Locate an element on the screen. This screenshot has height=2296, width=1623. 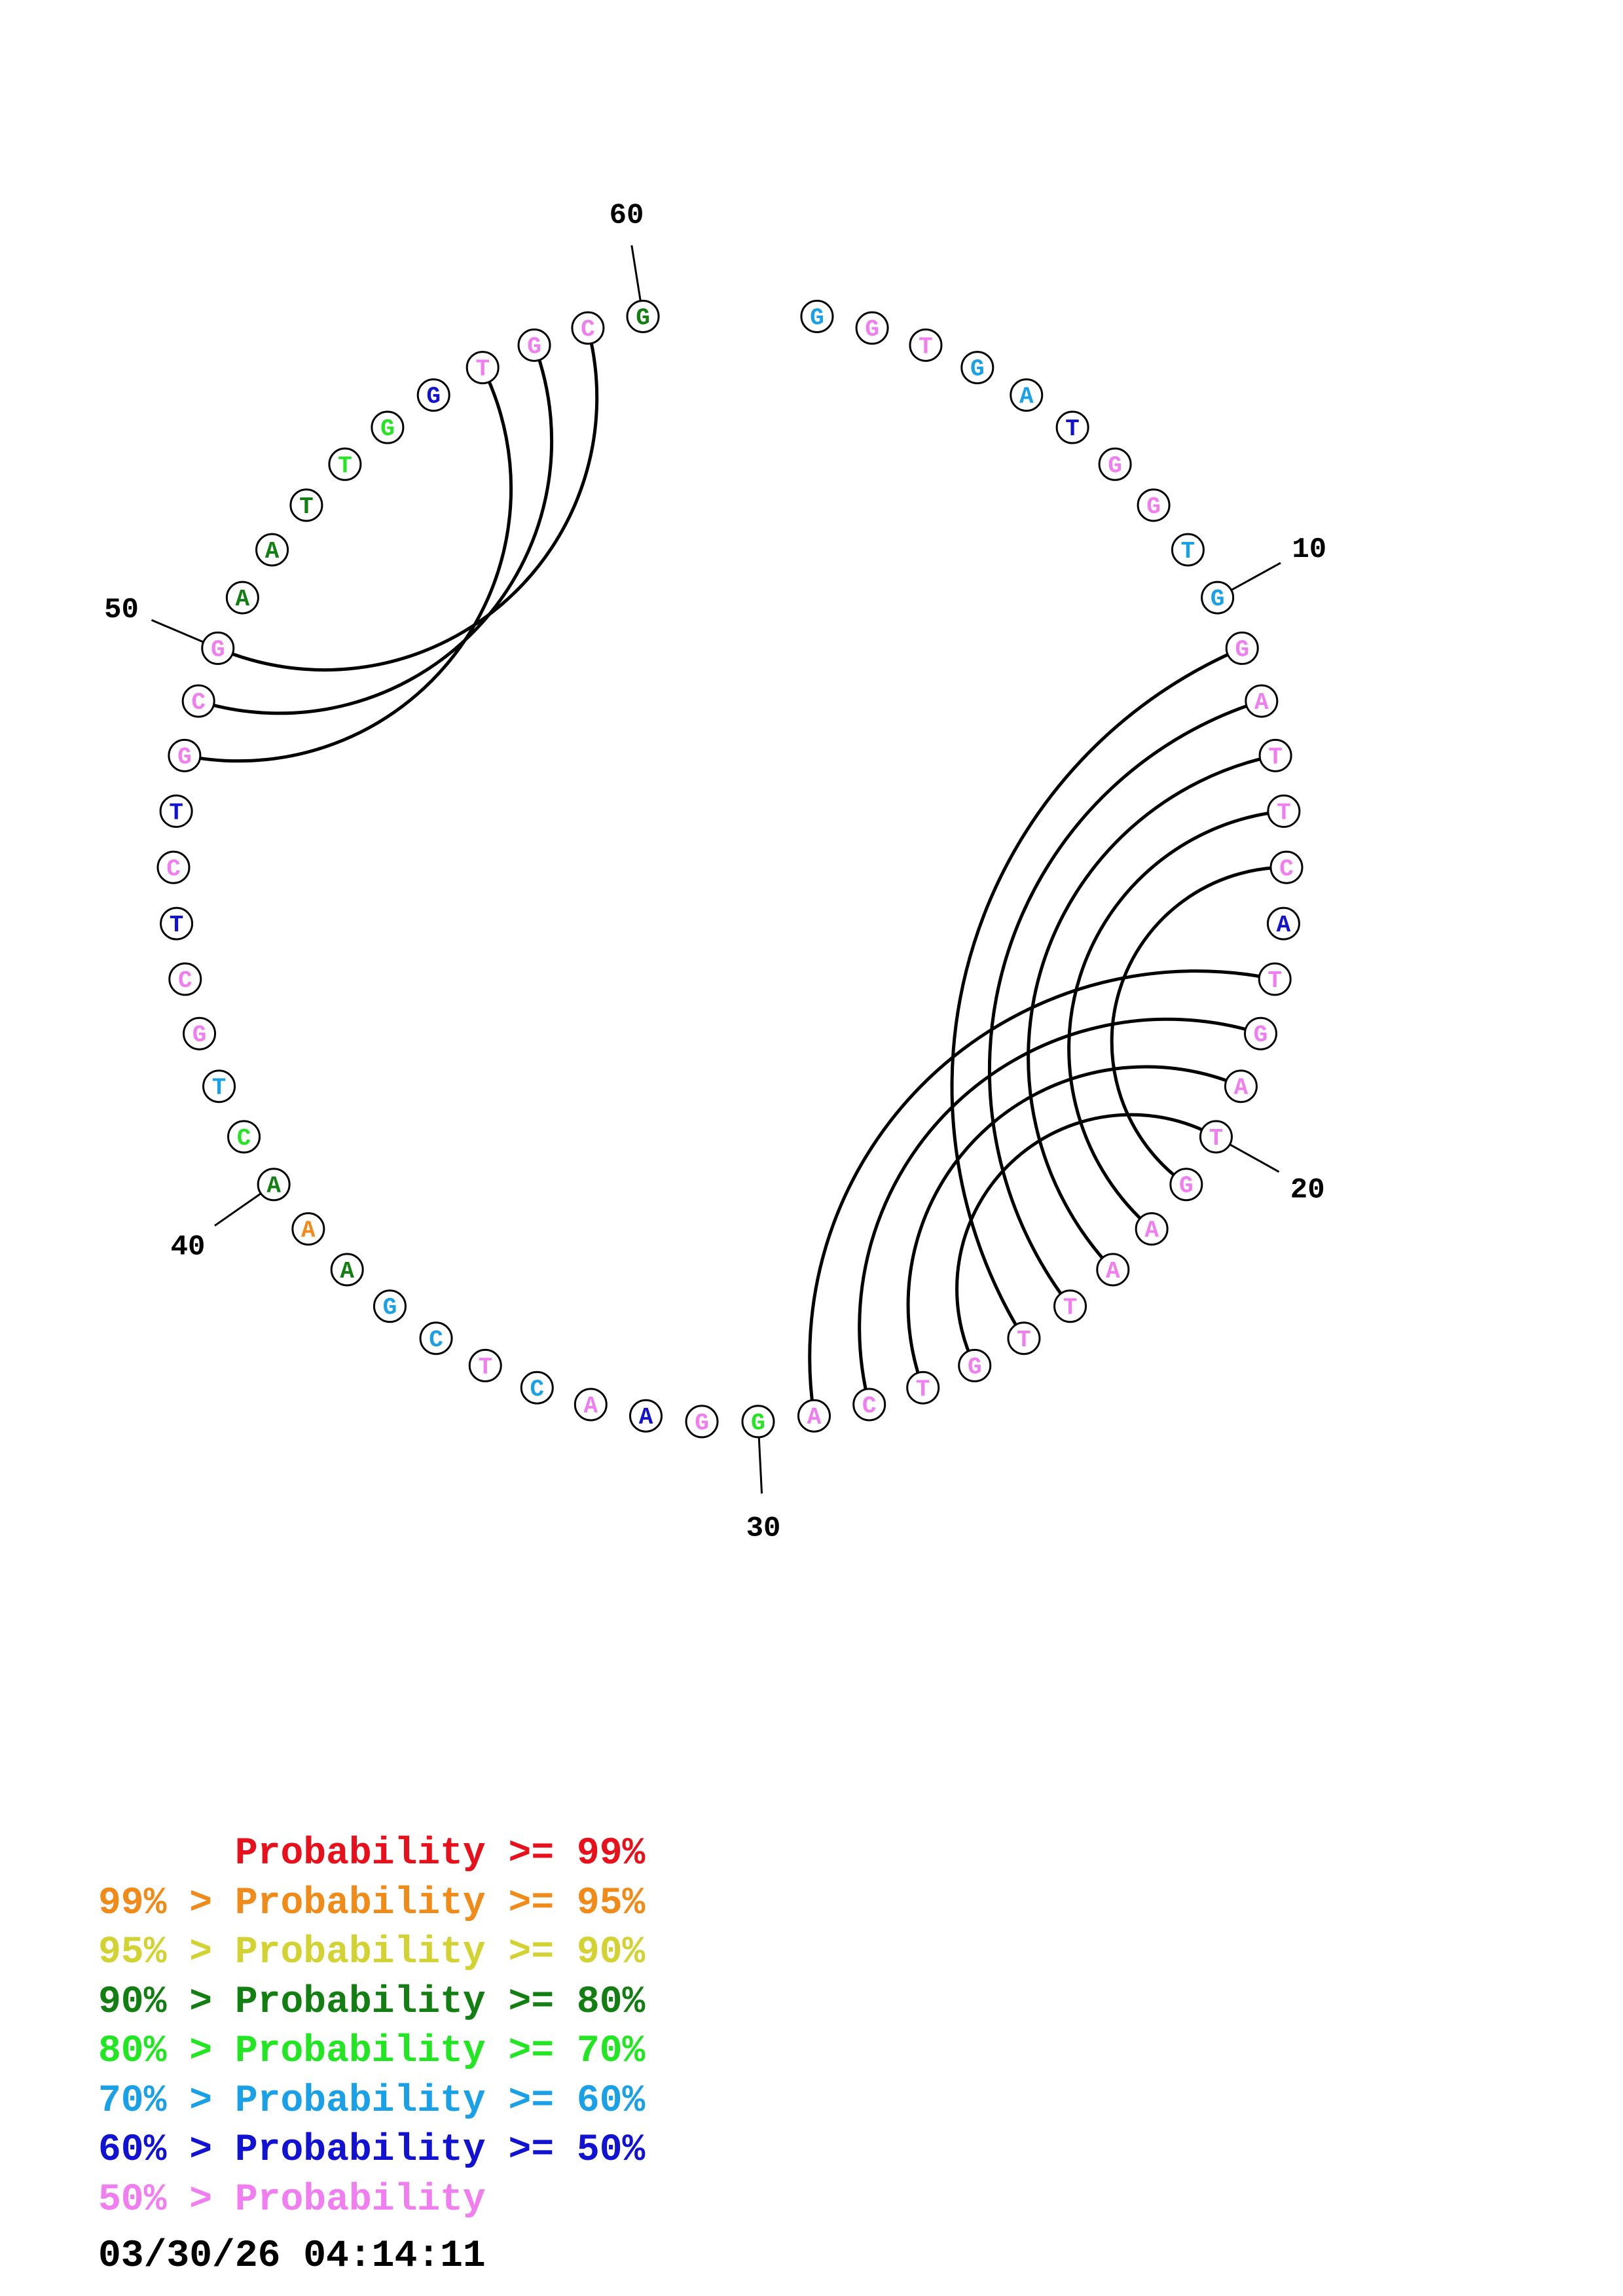
base-46: C is located at coordinates (173, 867).